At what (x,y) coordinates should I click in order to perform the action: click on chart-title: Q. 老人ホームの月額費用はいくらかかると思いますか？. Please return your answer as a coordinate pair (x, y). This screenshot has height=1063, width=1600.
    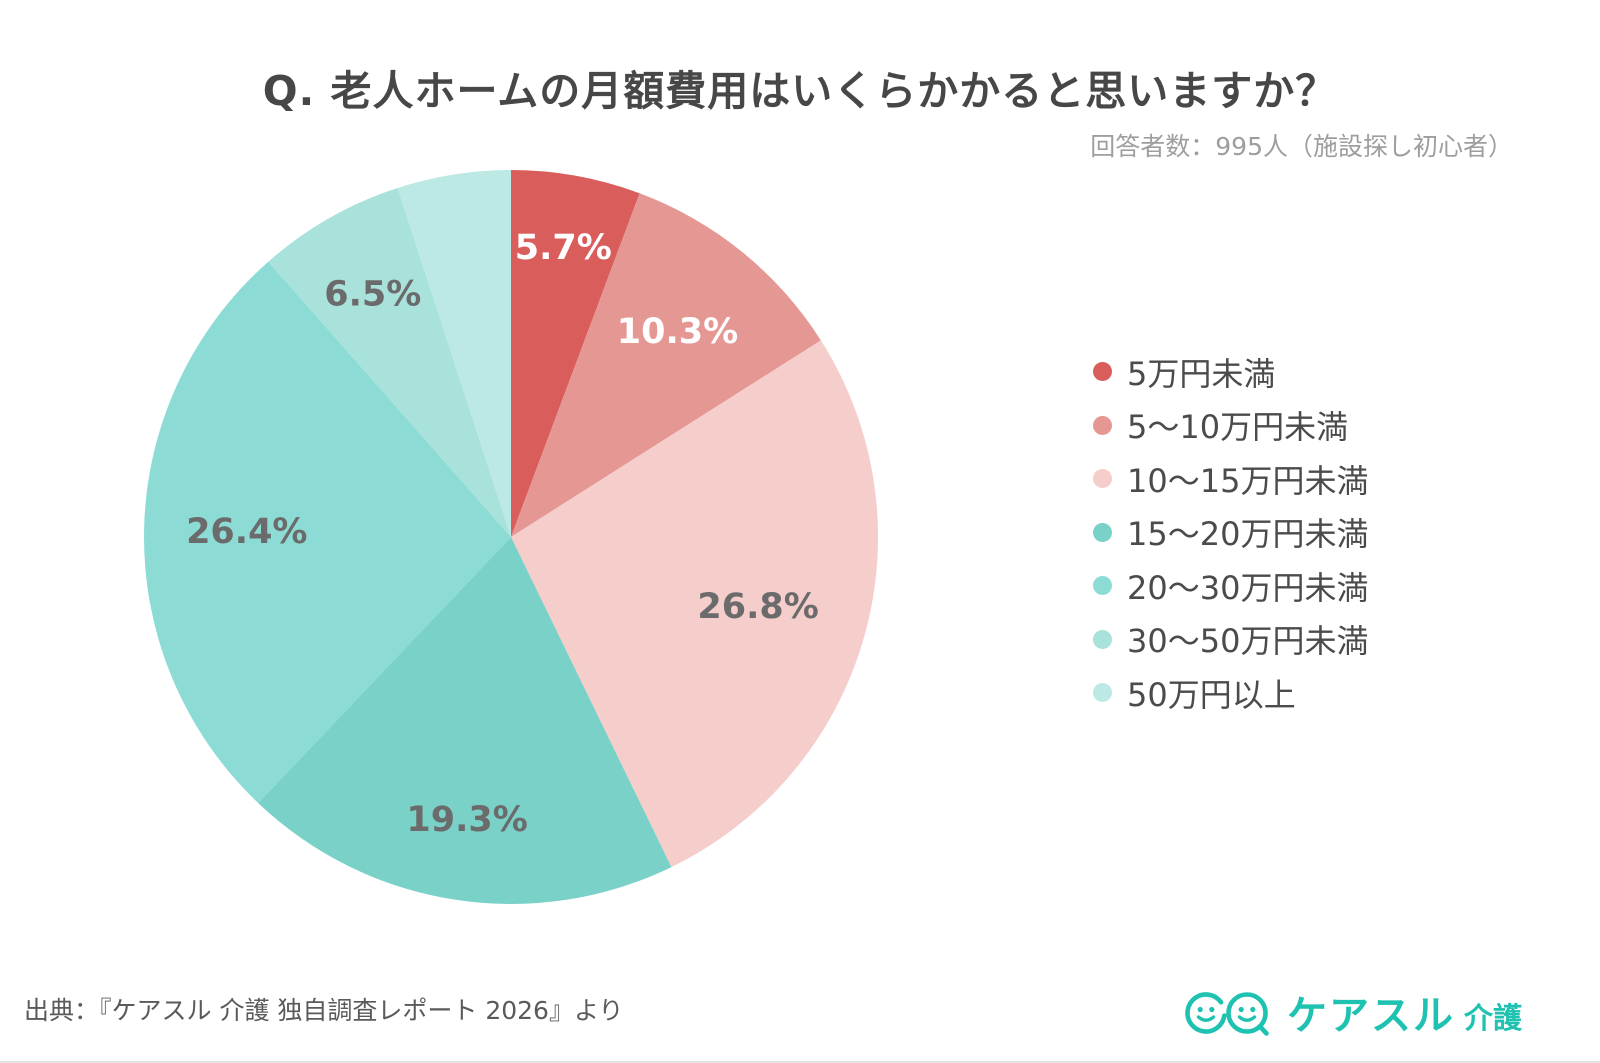
    Looking at the image, I should click on (800, 91).